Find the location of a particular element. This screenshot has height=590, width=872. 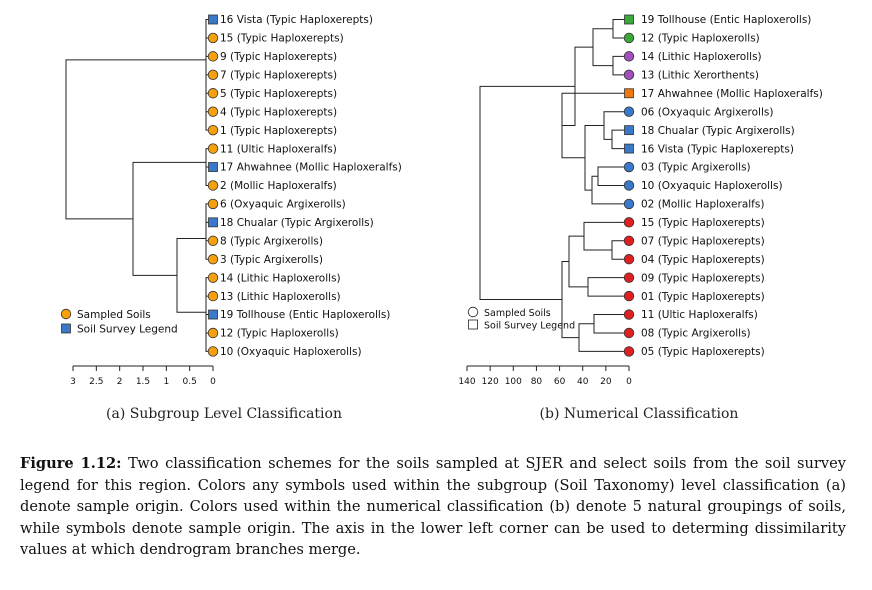

panel-a-leaf-label: 9 (Typic Haploxerepts) is located at coordinates (278, 57).